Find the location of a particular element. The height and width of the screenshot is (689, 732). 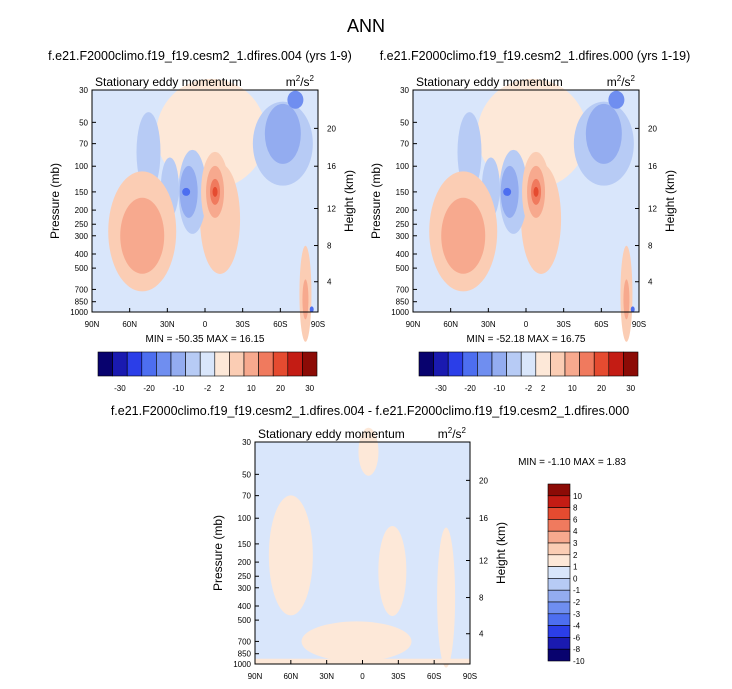

colorbar-label: -20 is located at coordinates (149, 388).